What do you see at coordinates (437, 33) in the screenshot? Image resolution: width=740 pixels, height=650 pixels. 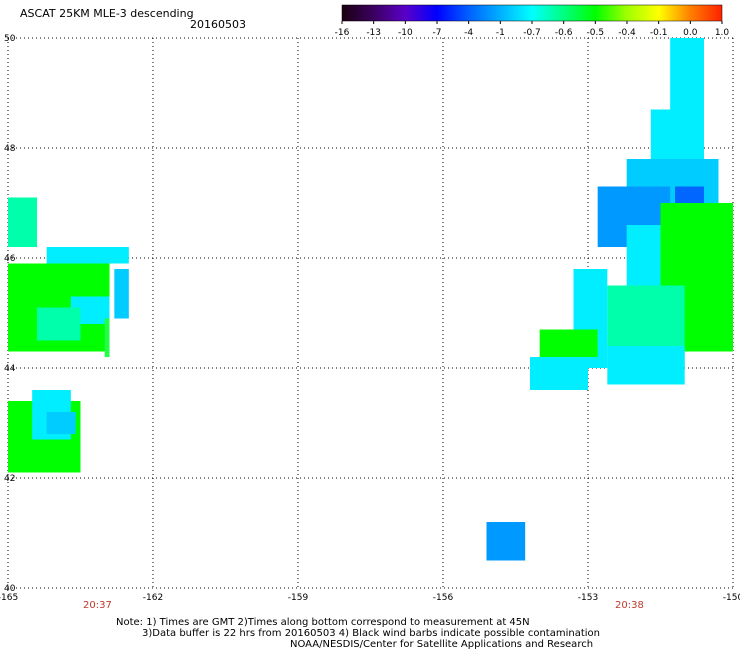 I see `colorbar-tick-label: -7` at bounding box center [437, 33].